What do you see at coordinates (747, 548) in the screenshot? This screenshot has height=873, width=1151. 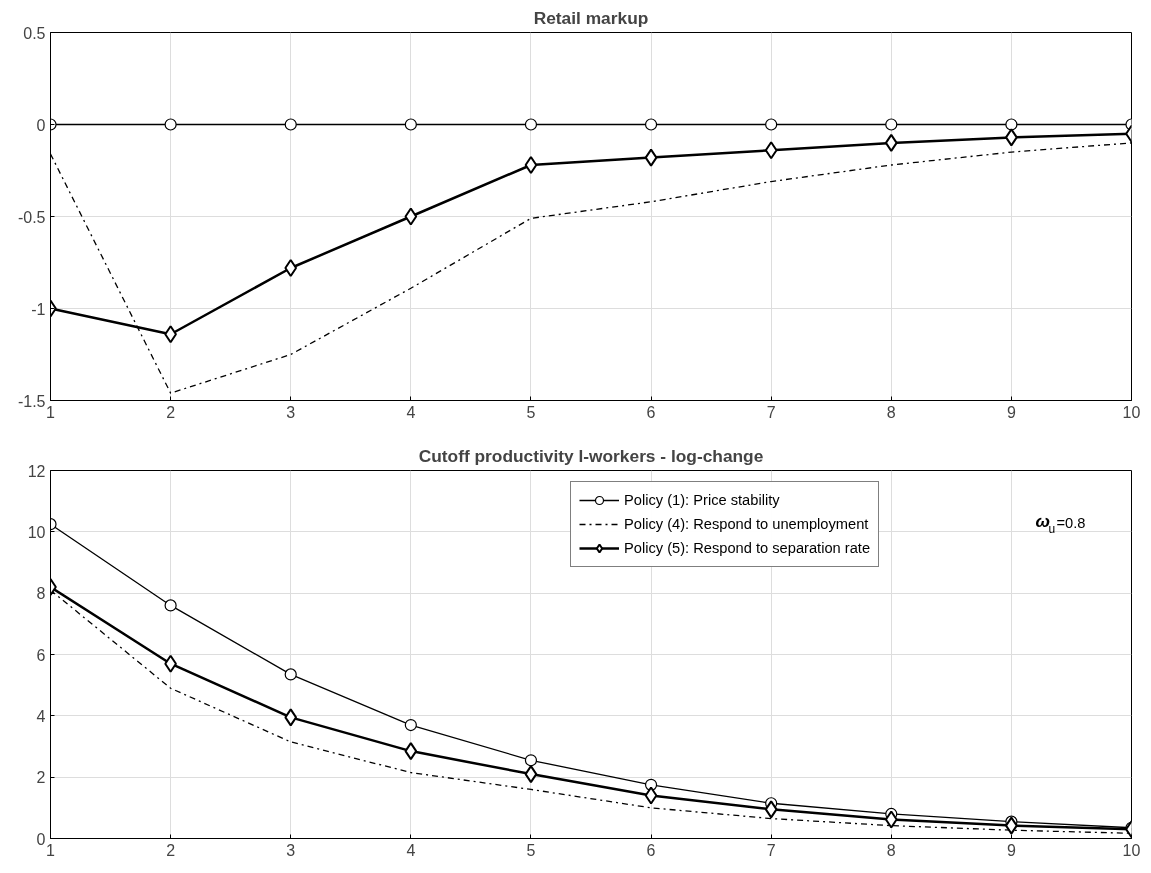 I see `legend-label: Policy (5): Respond to separation rate` at bounding box center [747, 548].